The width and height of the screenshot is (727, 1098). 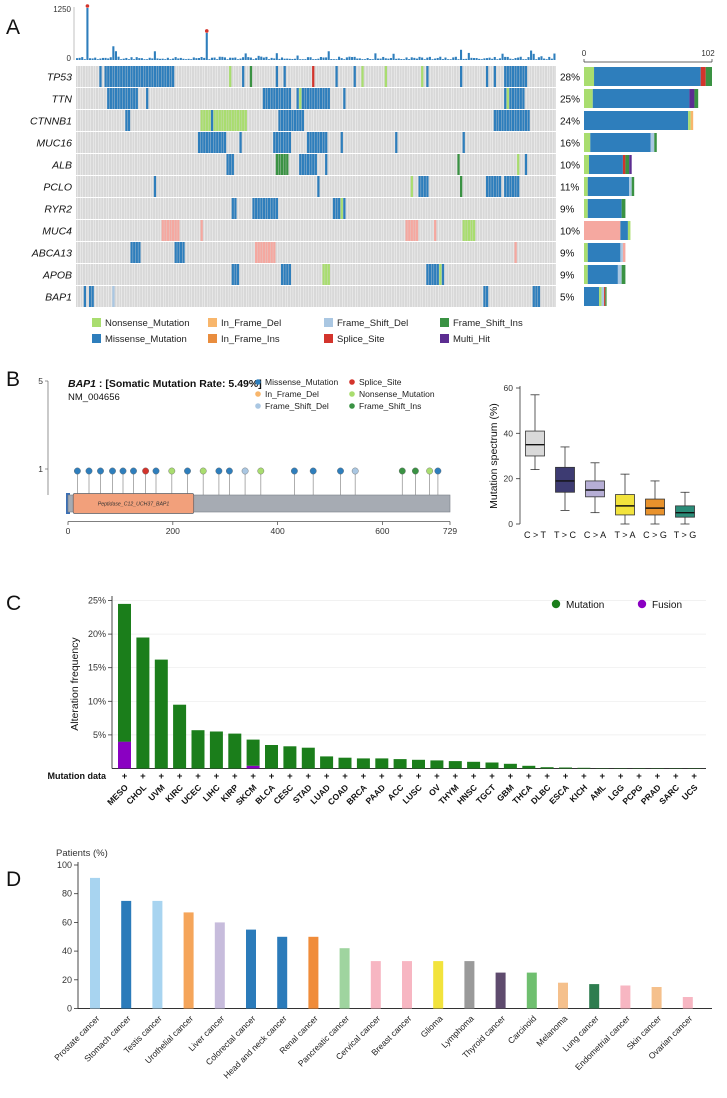 What do you see at coordinates (655, 535) in the screenshot?
I see `box-xtick-label: C > G` at bounding box center [655, 535].